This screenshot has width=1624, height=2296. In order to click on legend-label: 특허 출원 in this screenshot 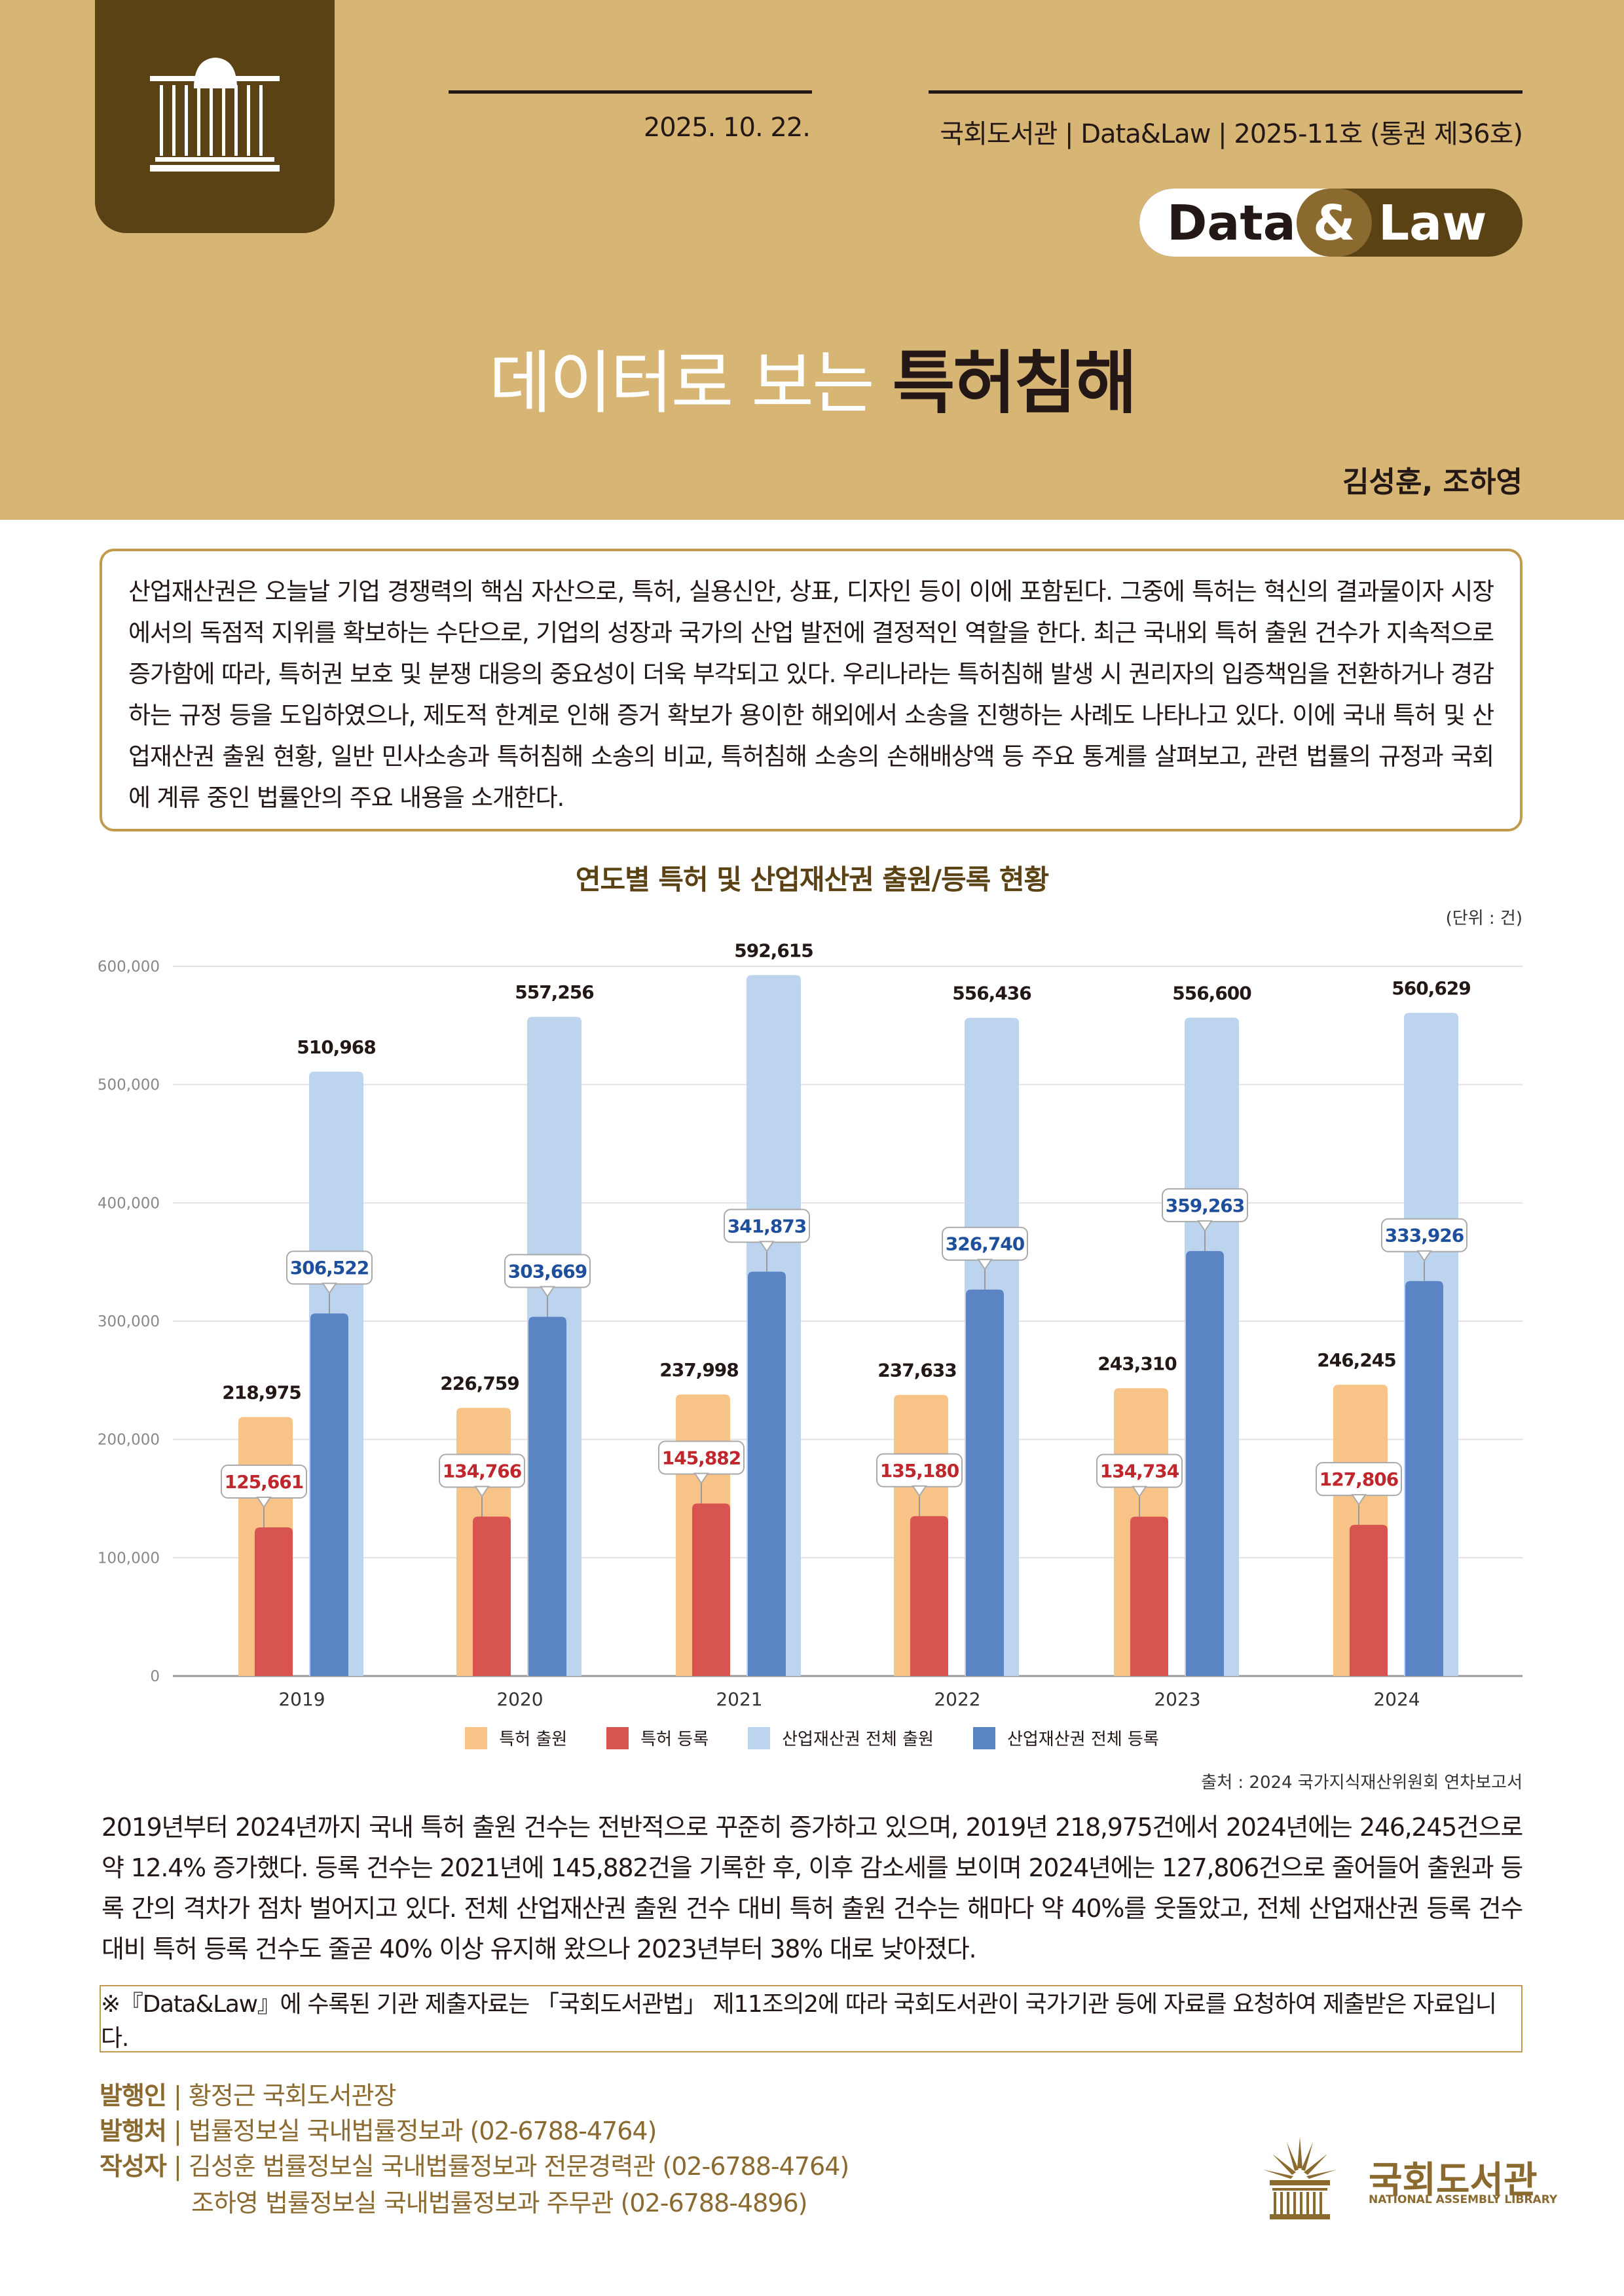, I will do `click(533, 1739)`.